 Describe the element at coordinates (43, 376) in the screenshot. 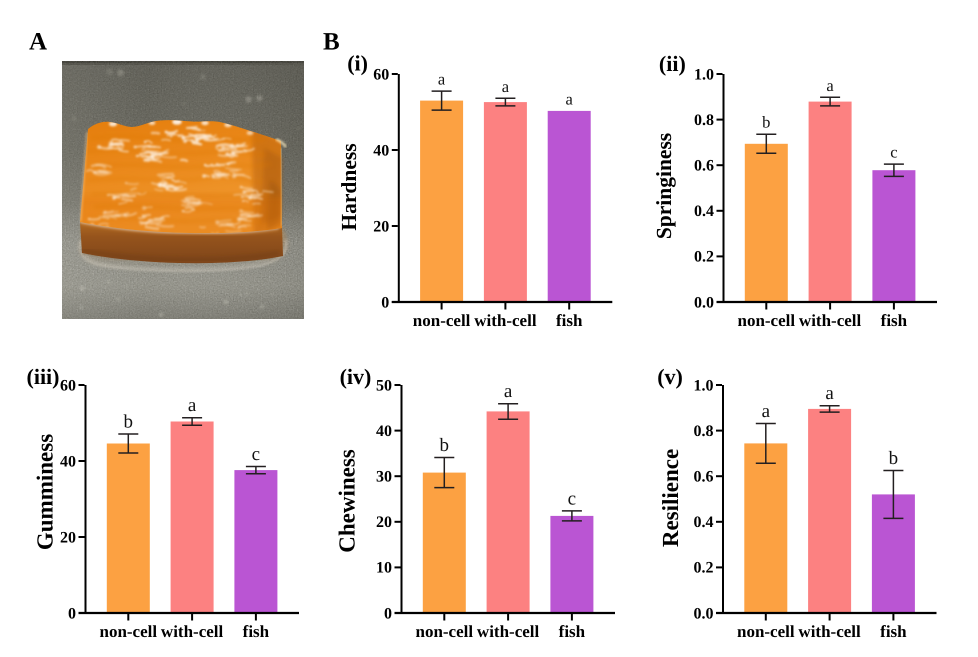

I see `svg-text: (iii)` at that location.